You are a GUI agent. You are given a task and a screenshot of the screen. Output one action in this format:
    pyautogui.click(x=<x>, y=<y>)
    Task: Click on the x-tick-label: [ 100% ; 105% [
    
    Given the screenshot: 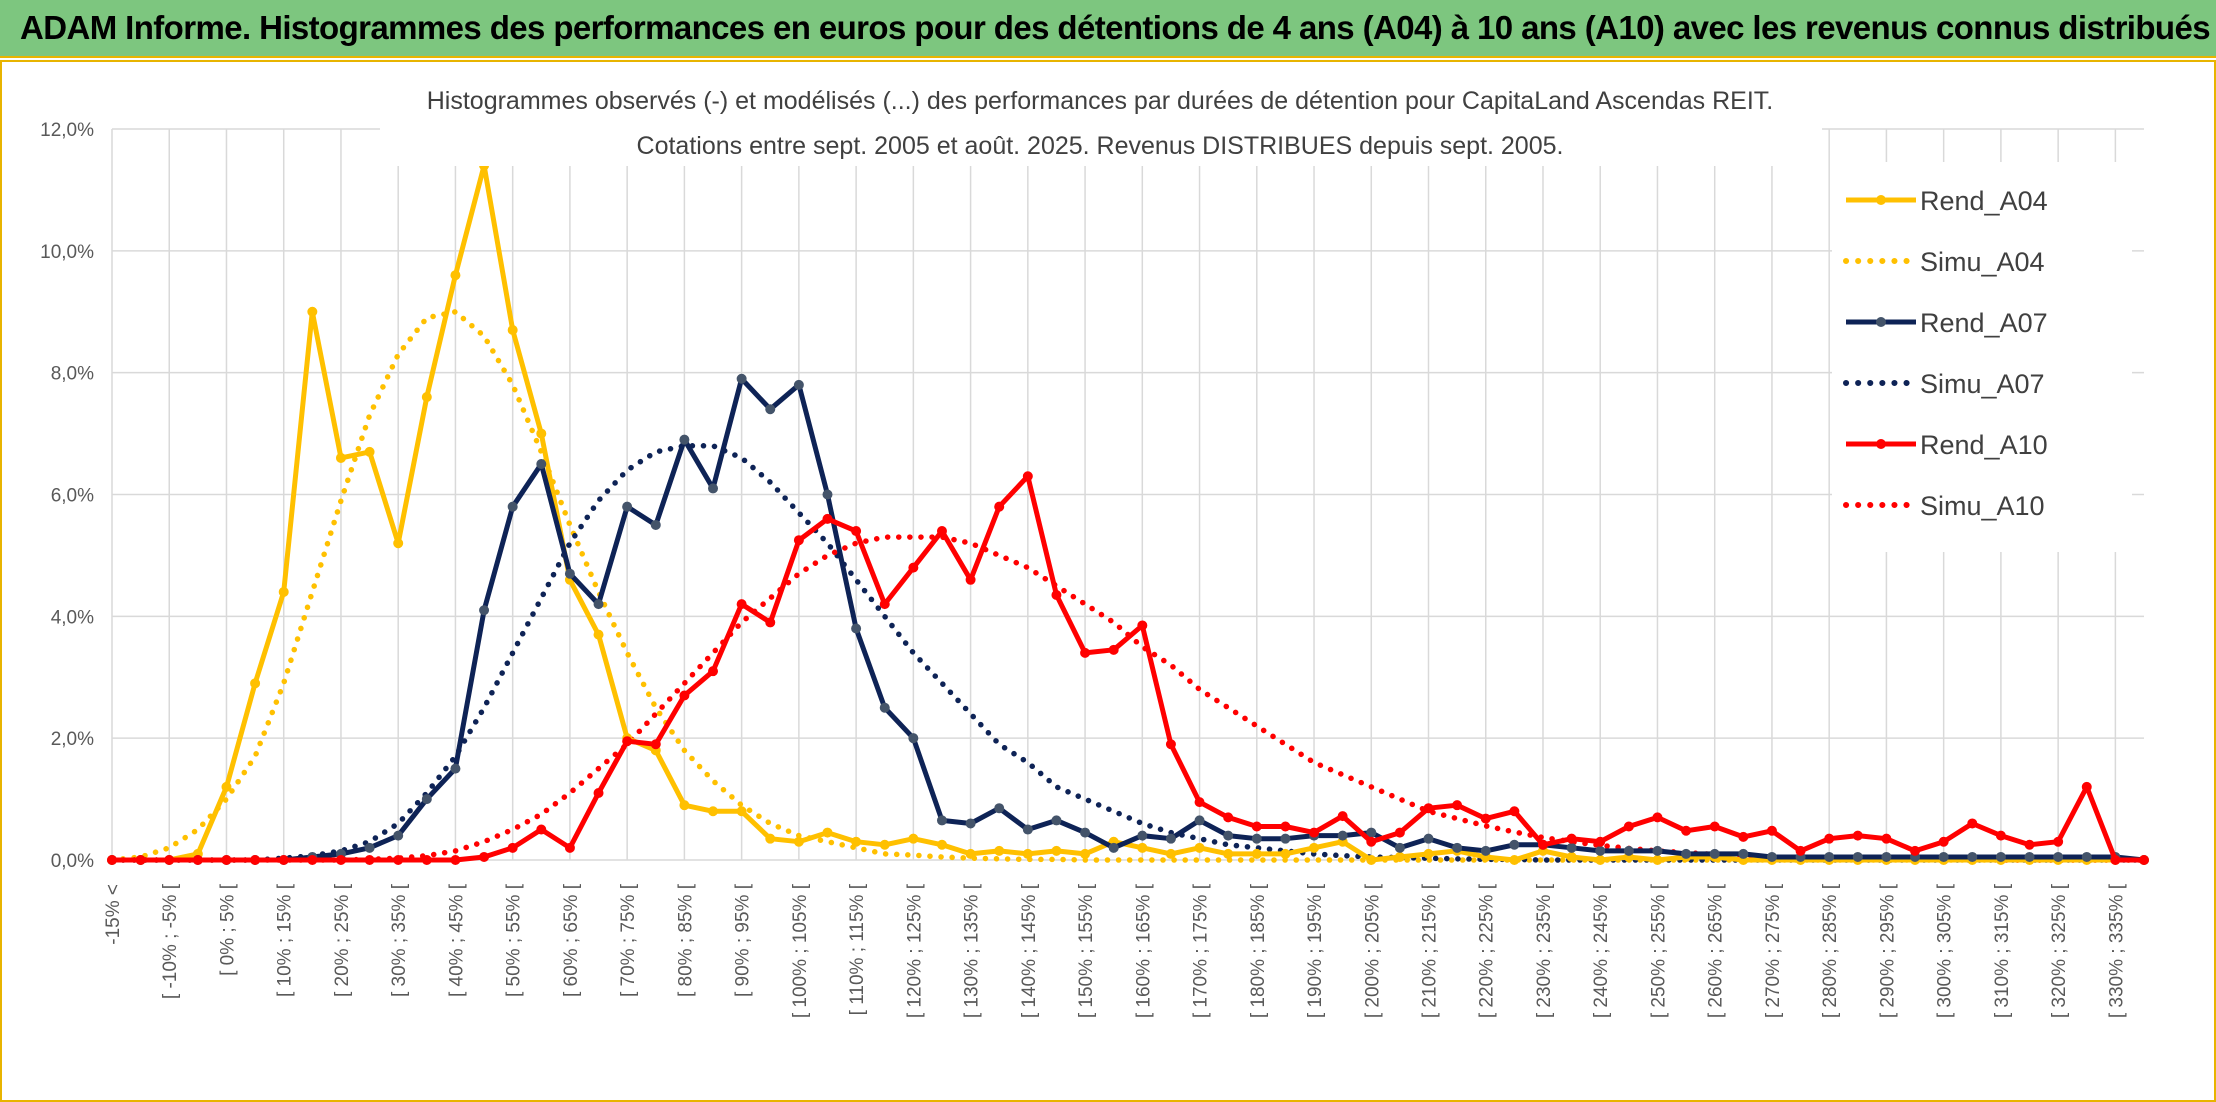 What is the action you would take?
    pyautogui.click(x=800, y=950)
    